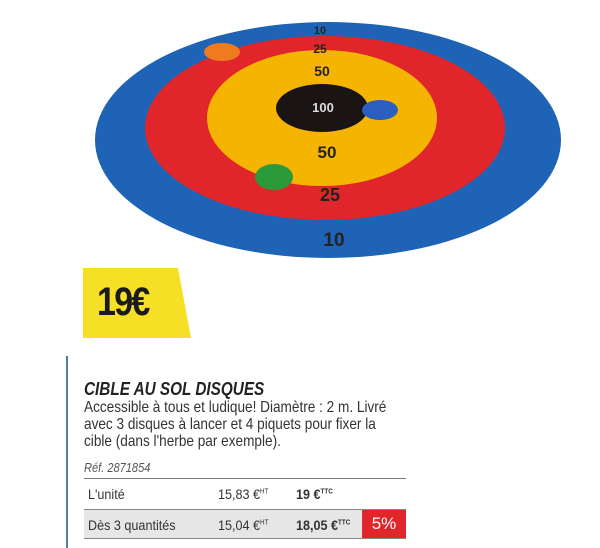 This screenshot has height=548, width=600. I want to click on row-label: L'unité, so click(106, 494).